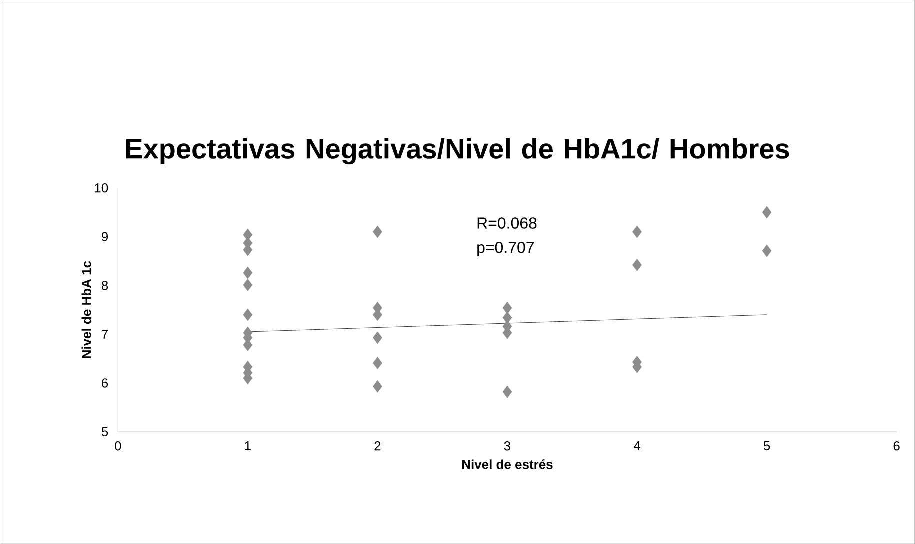 This screenshot has height=544, width=915. What do you see at coordinates (507, 223) in the screenshot?
I see `annotation: R=0.068` at bounding box center [507, 223].